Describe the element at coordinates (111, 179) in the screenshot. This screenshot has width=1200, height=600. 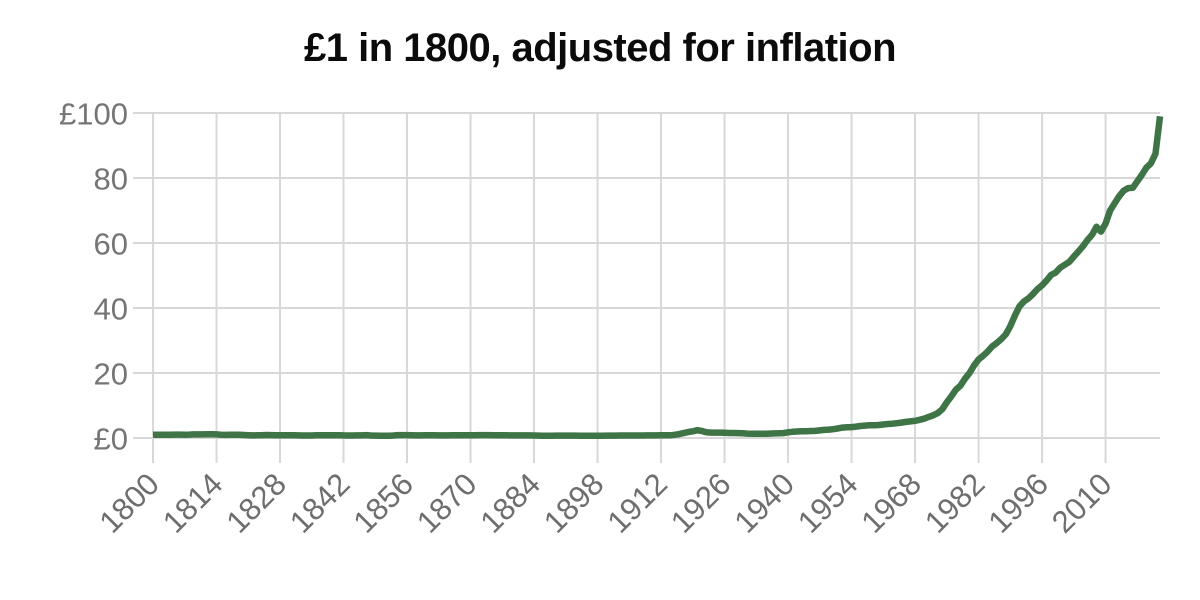
I see `y-axis-tick-label: 80` at that location.